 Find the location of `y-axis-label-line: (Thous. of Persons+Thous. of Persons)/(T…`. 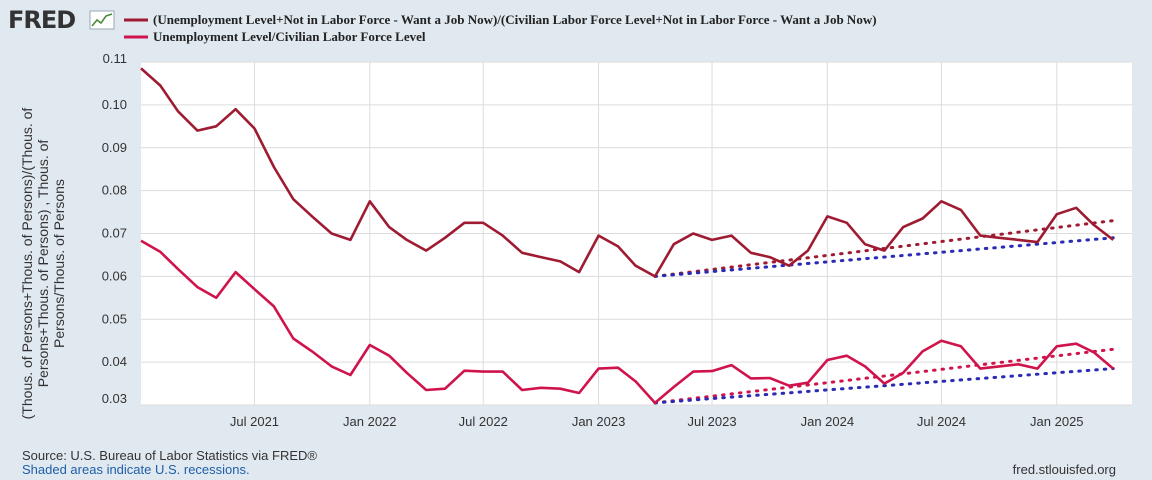

y-axis-label-line: (Thous. of Persons+Thous. of Persons)/(T… is located at coordinates (27, 264).